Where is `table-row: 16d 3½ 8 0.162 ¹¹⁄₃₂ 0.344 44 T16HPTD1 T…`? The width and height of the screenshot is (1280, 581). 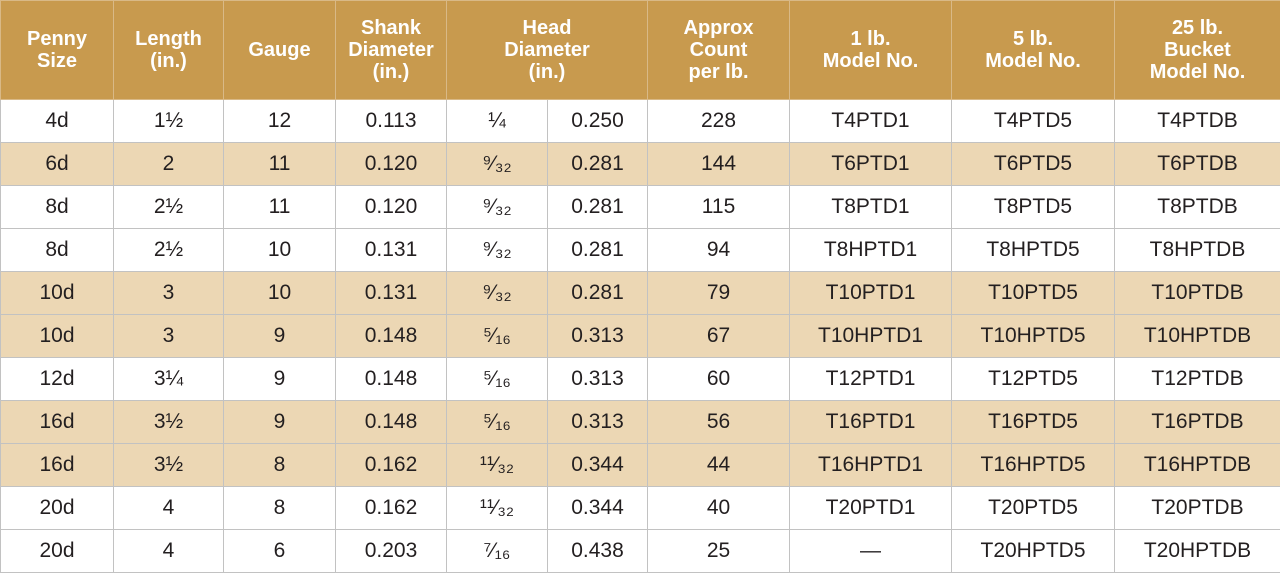
table-row: 16d 3½ 8 0.162 ¹¹⁄₃₂ 0.344 44 T16HPTD1 T… is located at coordinates (640, 465).